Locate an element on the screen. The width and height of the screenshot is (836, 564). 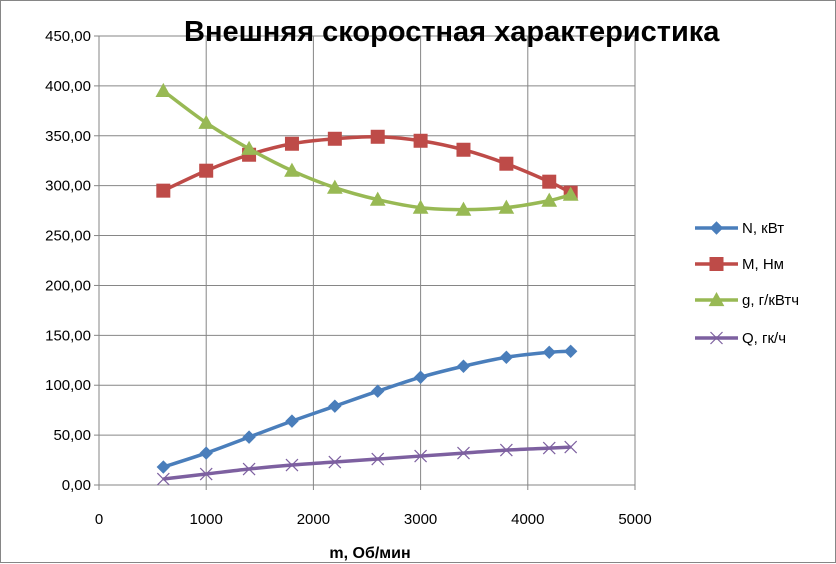
legend-label: Q, гк/ч is located at coordinates (764, 338).